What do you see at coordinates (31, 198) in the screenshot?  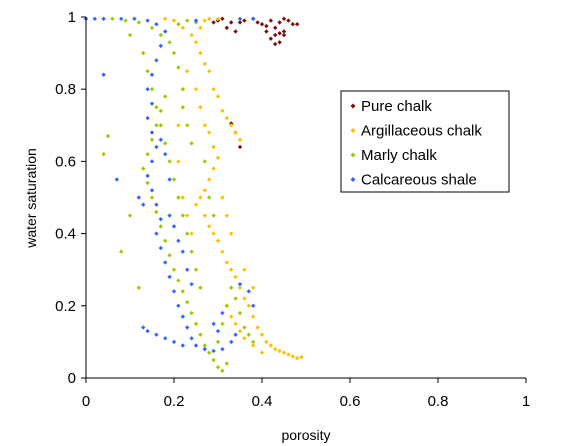 I see `y-axis-title: water saturation` at bounding box center [31, 198].